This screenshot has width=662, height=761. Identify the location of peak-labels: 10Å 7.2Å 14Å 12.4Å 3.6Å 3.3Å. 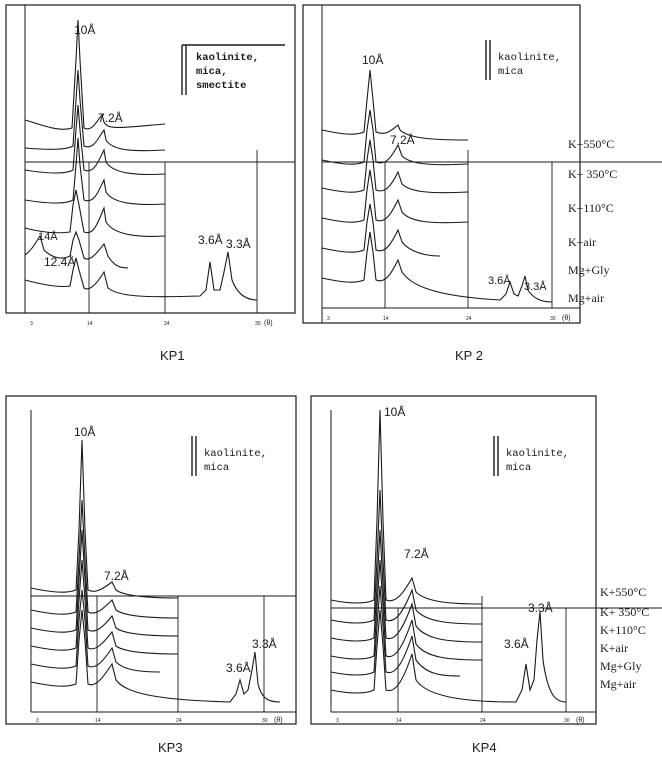
(144, 145).